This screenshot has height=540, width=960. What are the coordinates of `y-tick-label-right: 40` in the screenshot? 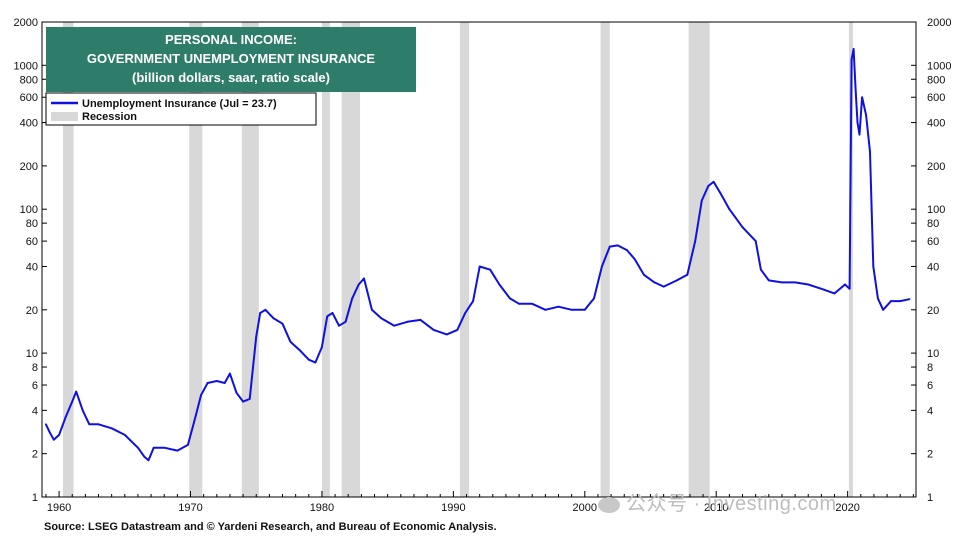 It's located at (933, 267).